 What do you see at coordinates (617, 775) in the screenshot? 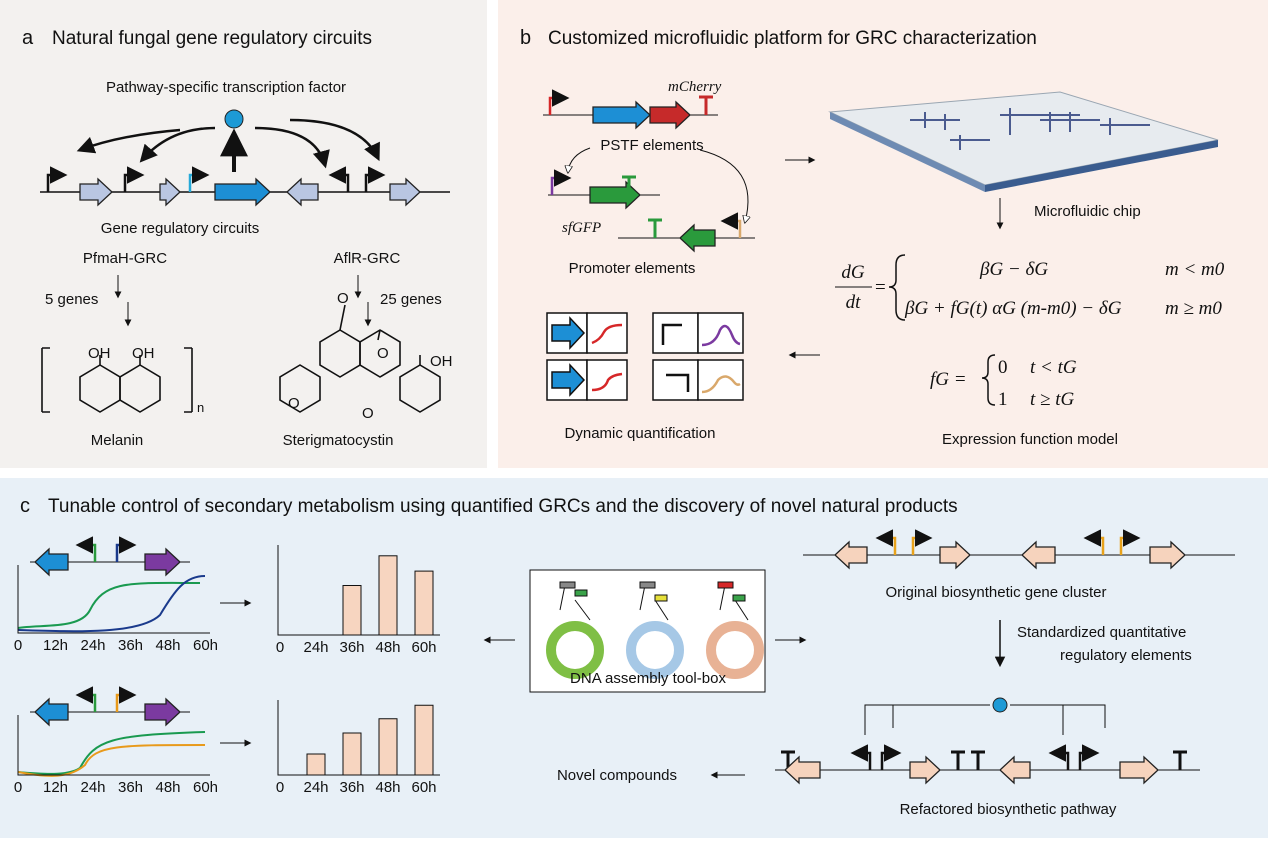
I see `novel-label: Novel compounds` at bounding box center [617, 775].